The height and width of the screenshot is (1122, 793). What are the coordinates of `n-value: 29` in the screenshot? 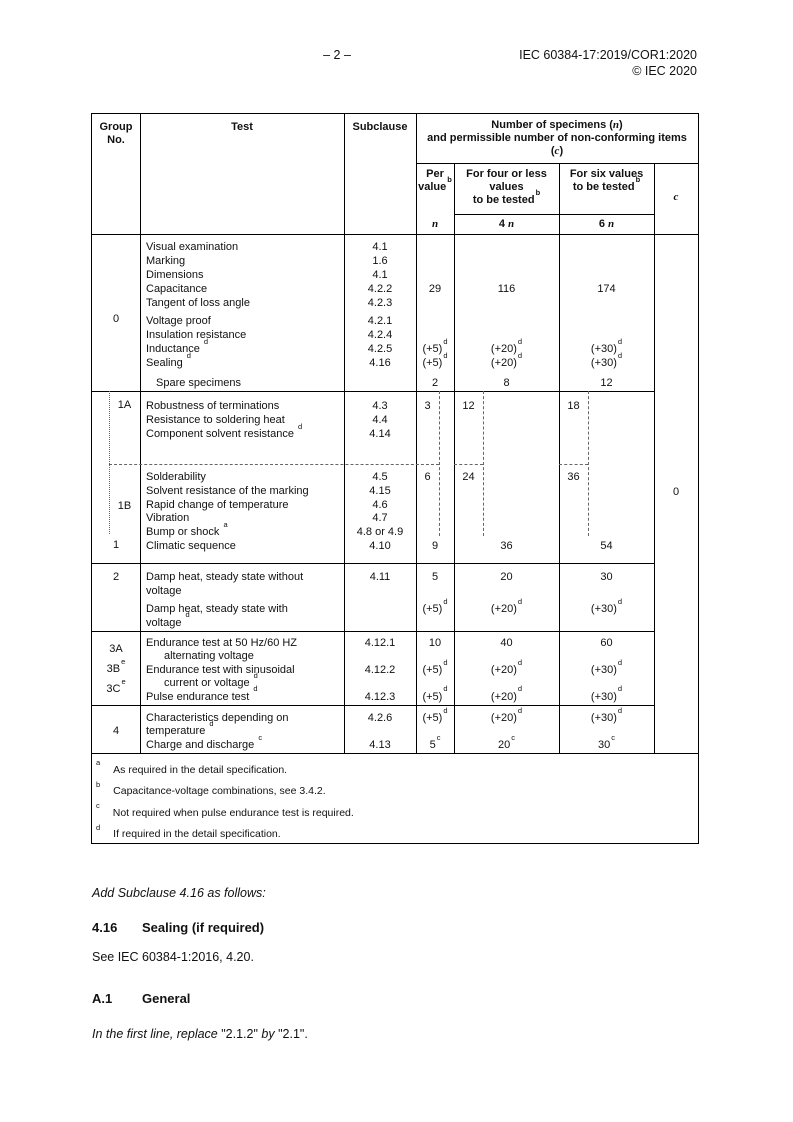 It's located at (435, 289).